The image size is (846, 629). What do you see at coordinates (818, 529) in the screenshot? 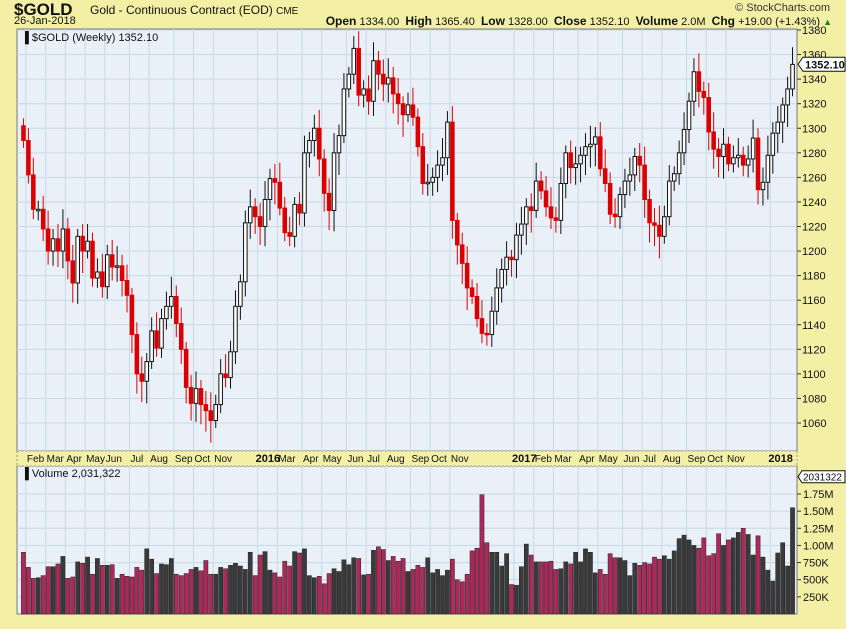
I see `volume-axis-label: 1.25M` at bounding box center [818, 529].